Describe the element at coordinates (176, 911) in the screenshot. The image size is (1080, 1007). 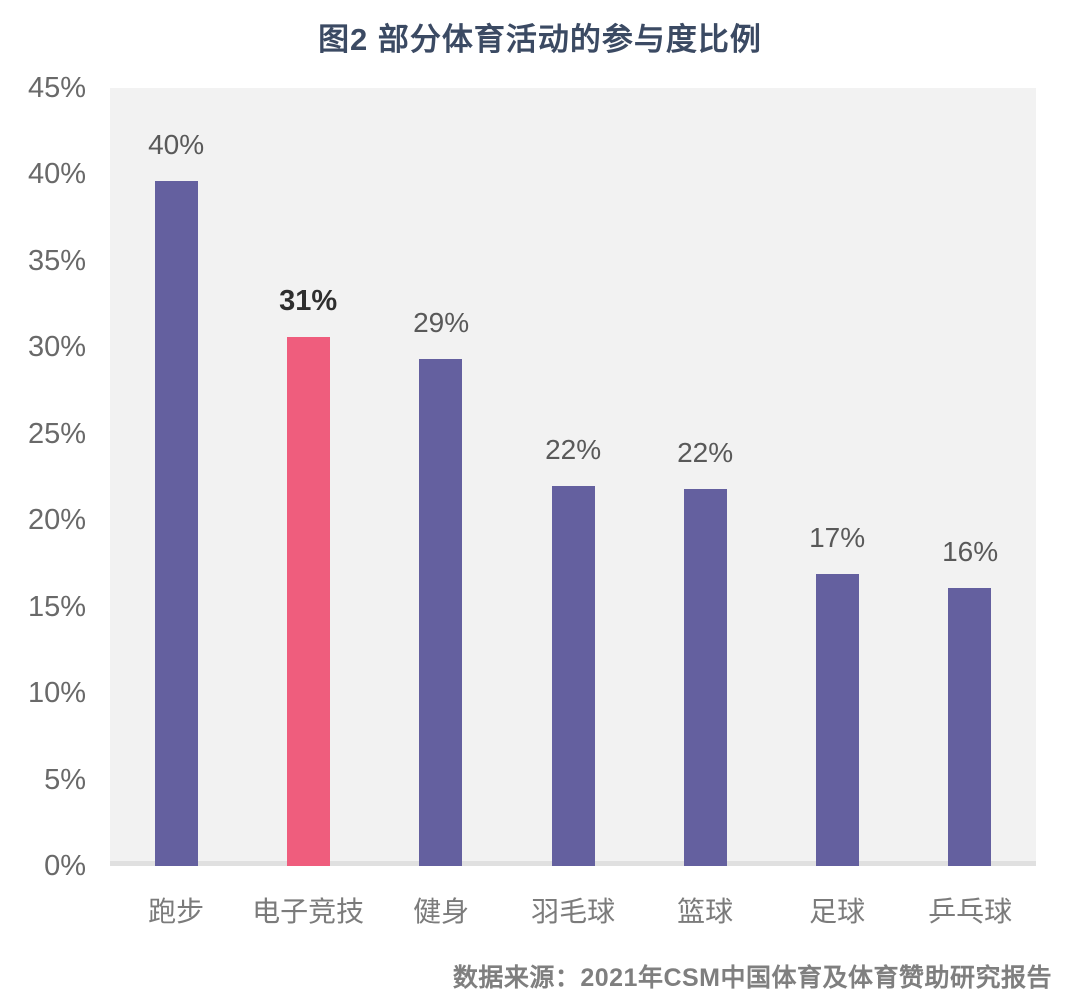
I see `x-axis-category-label: 跑步` at that location.